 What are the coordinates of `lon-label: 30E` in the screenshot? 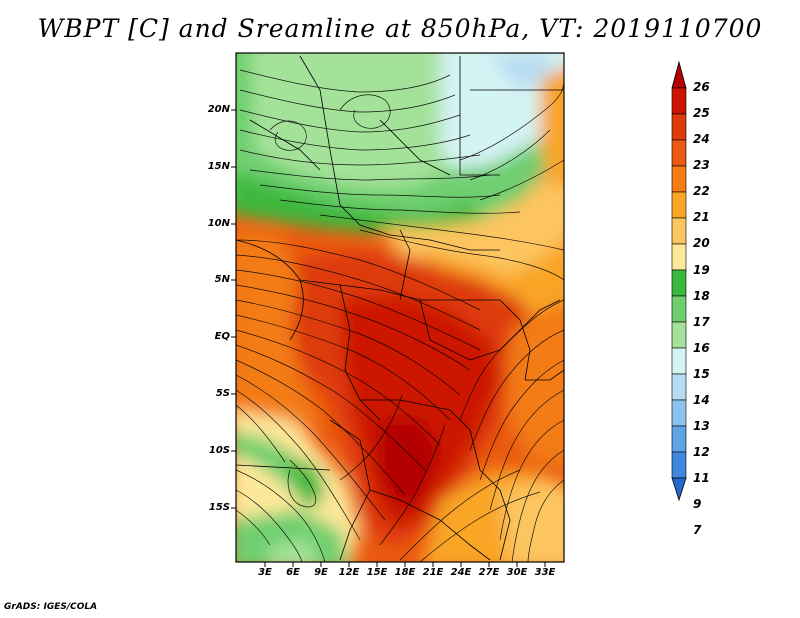 It's located at (517, 572).